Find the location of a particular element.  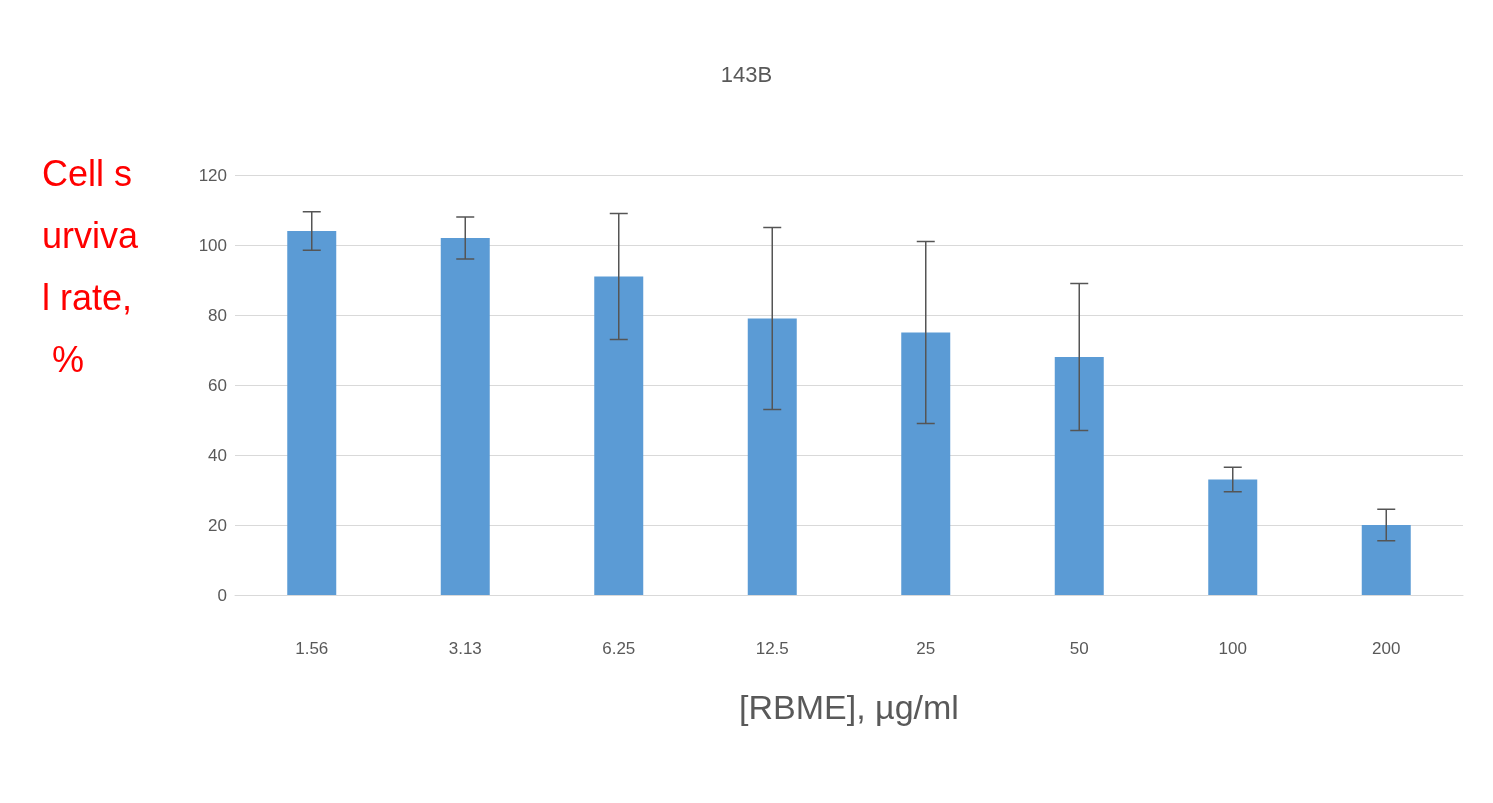

y-tick-label: 40 is located at coordinates (217, 455).